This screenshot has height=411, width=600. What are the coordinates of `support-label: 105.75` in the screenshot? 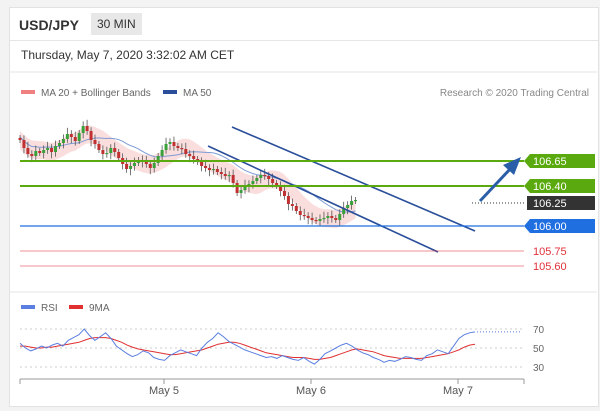 It's located at (550, 252).